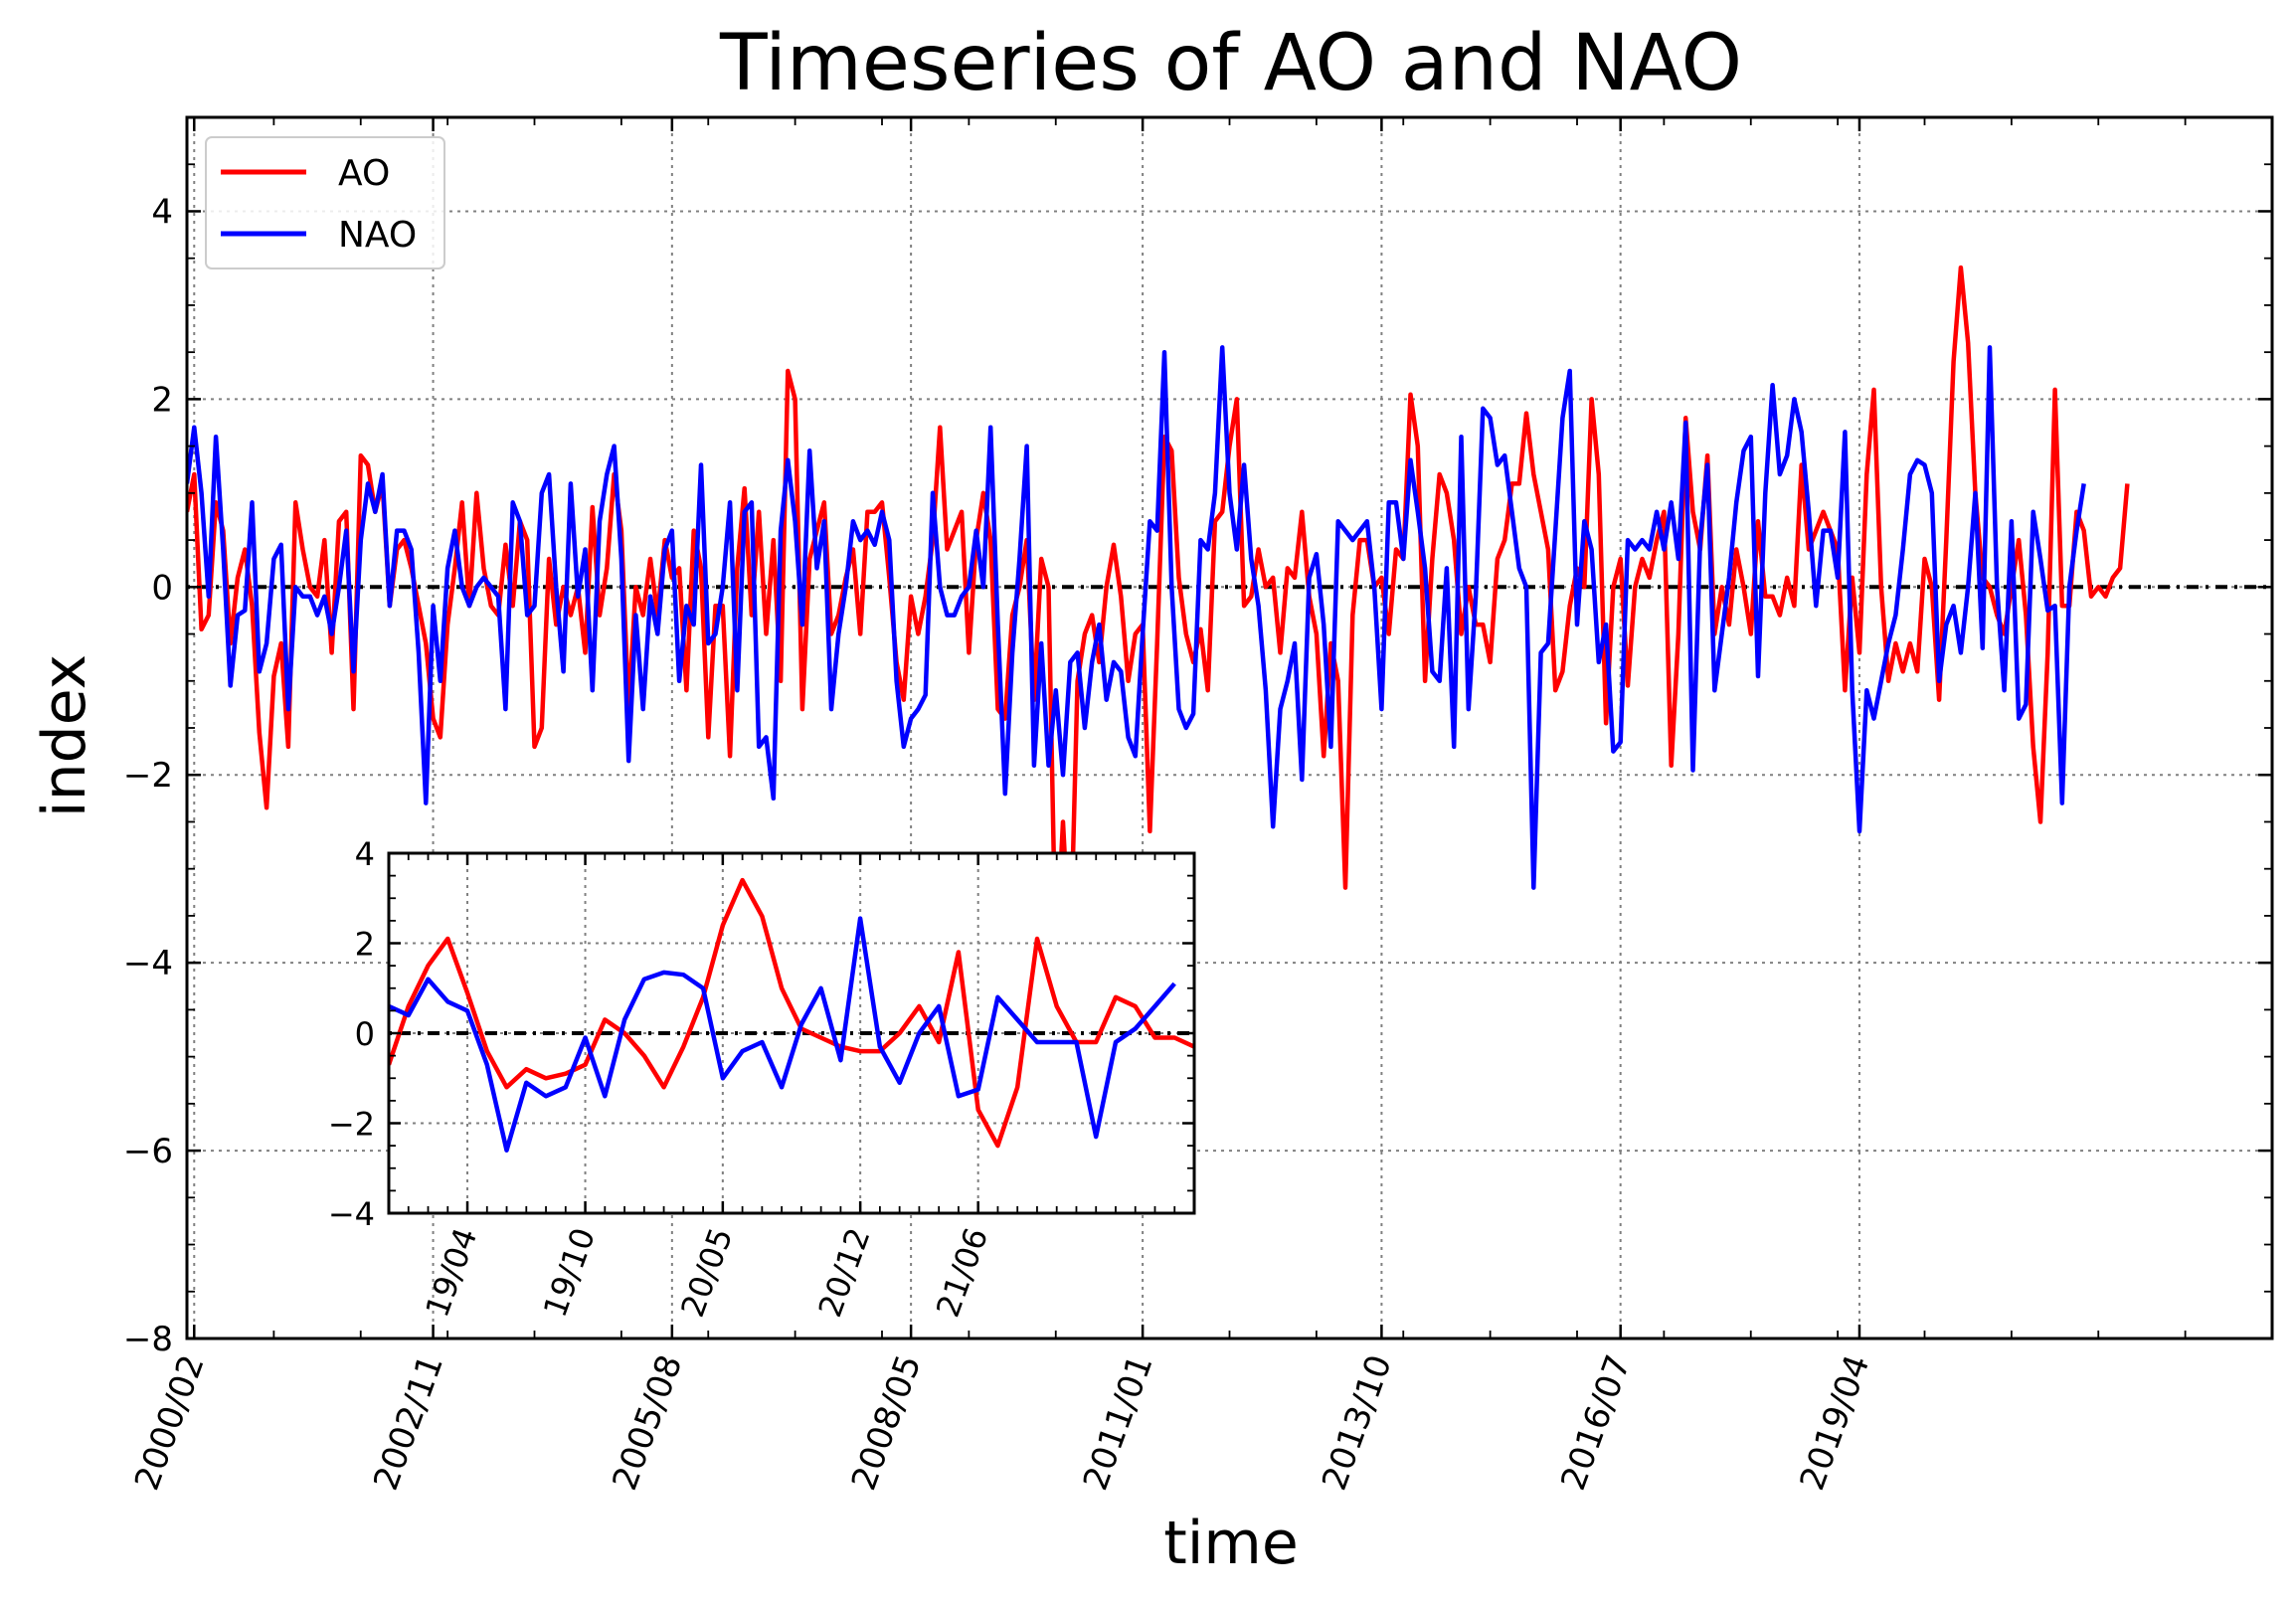  I want to click on inset-y-tick-labels: −4 −2 0 2 4, so click(351, 1034).